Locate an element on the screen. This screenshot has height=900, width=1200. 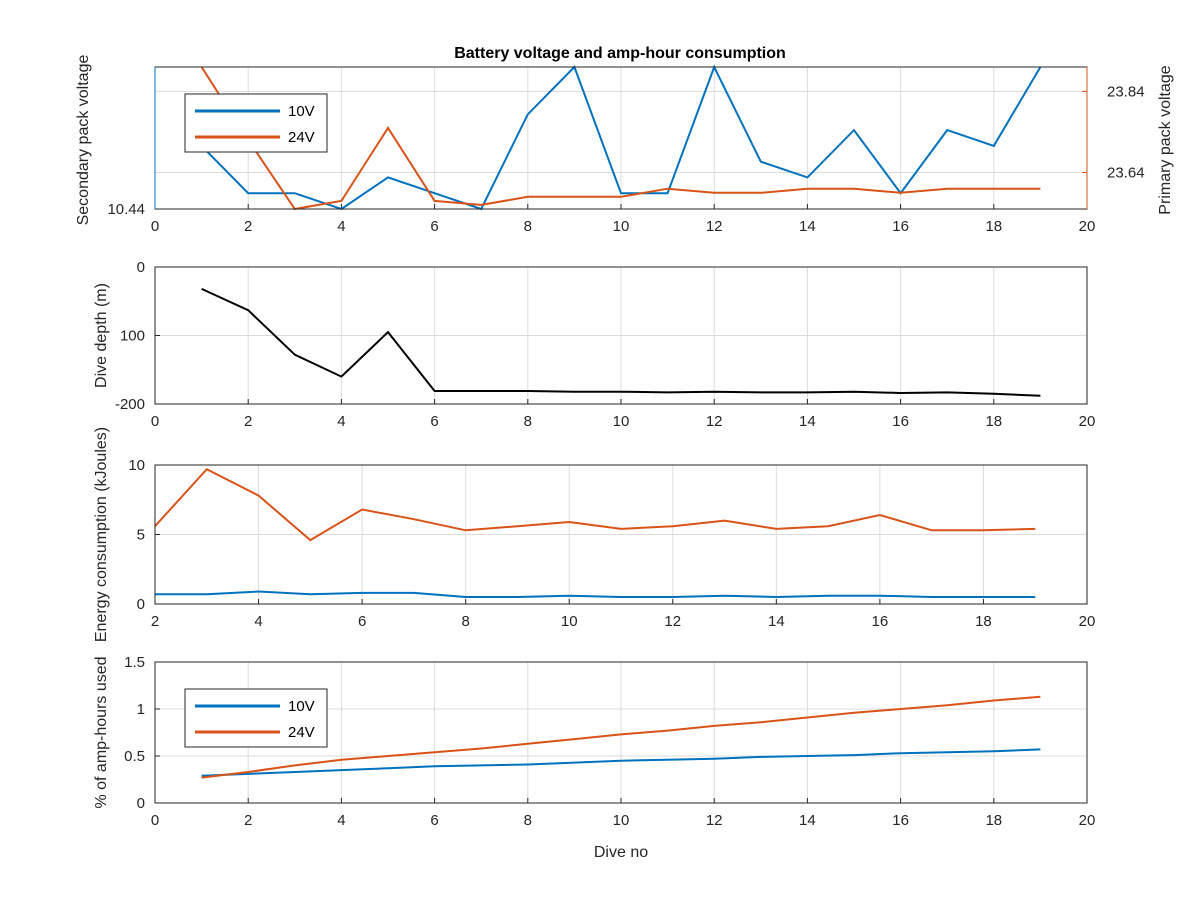
depth-x-tick-label: 8 is located at coordinates (528, 421).